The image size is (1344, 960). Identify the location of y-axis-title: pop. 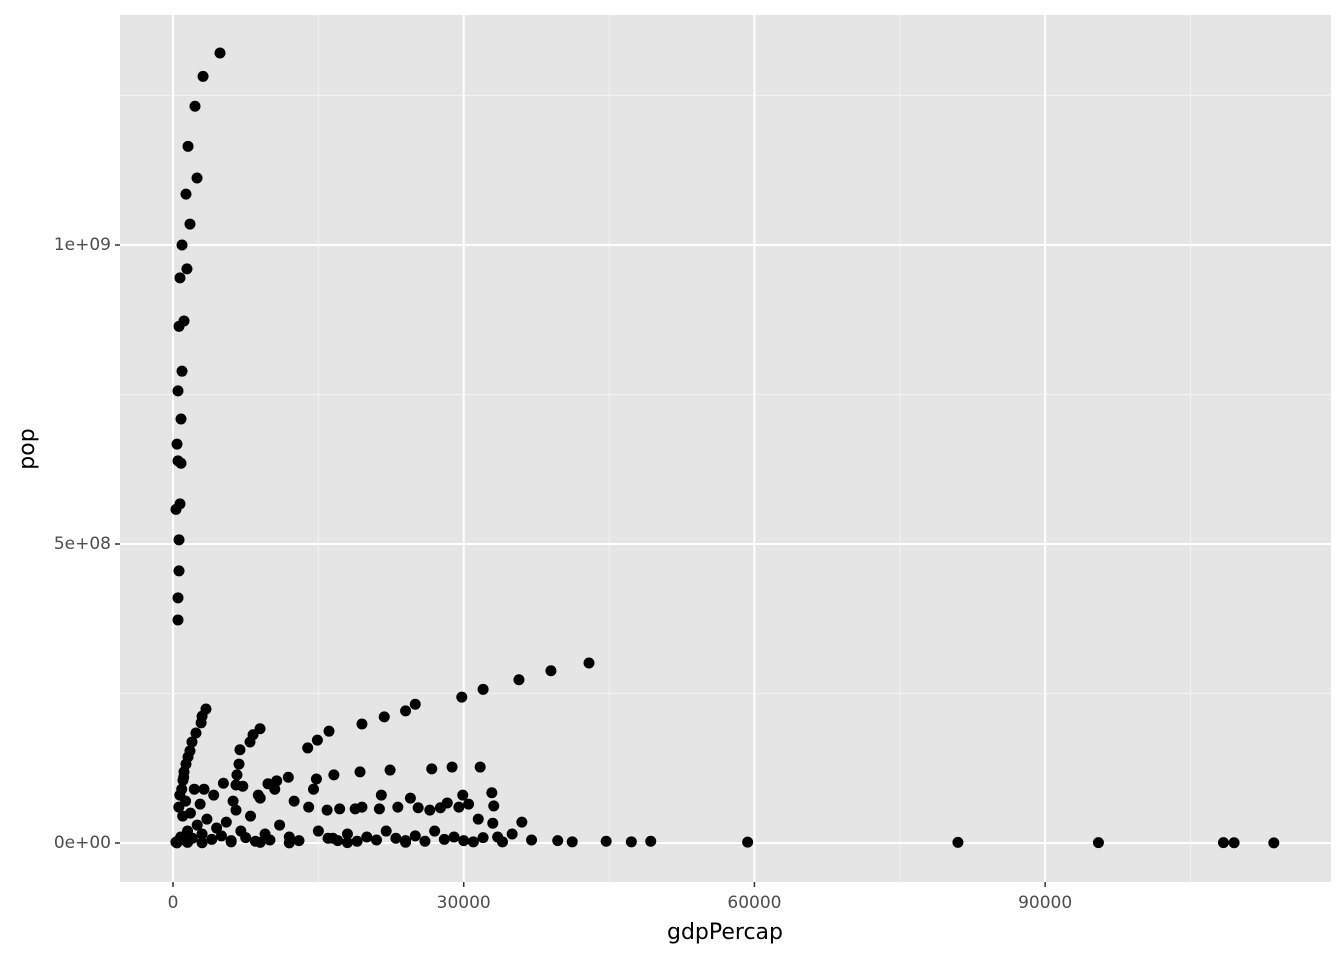
(27, 448).